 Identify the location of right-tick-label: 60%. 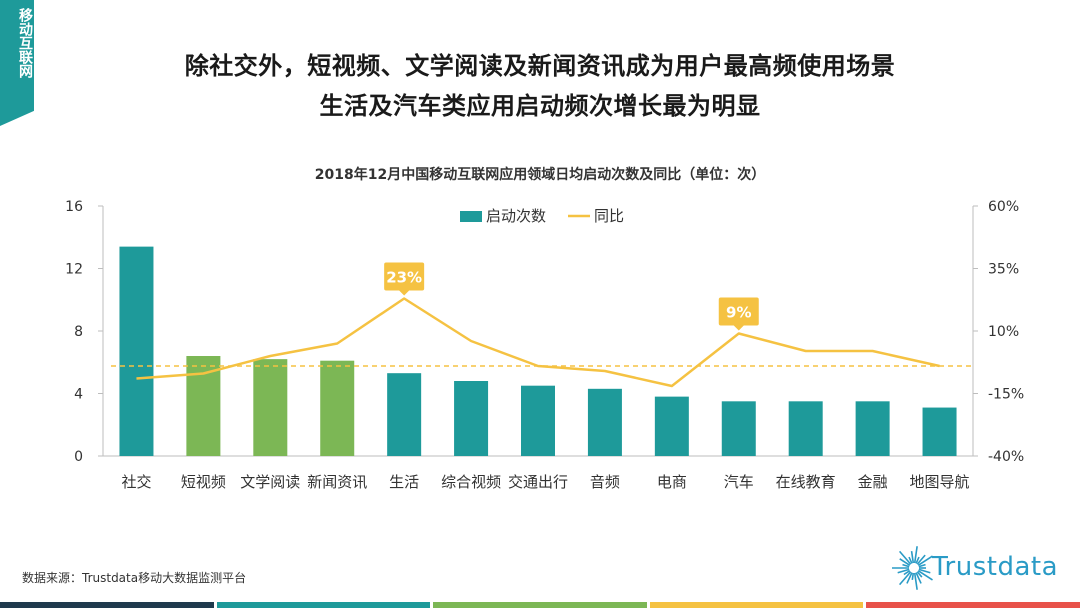
(1003, 207).